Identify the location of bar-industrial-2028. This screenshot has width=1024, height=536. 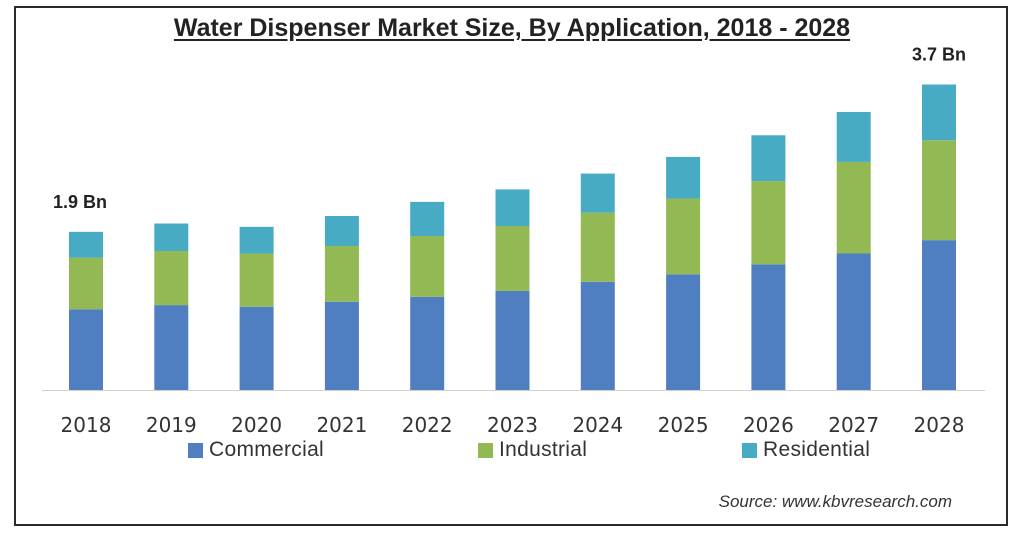
(939, 190).